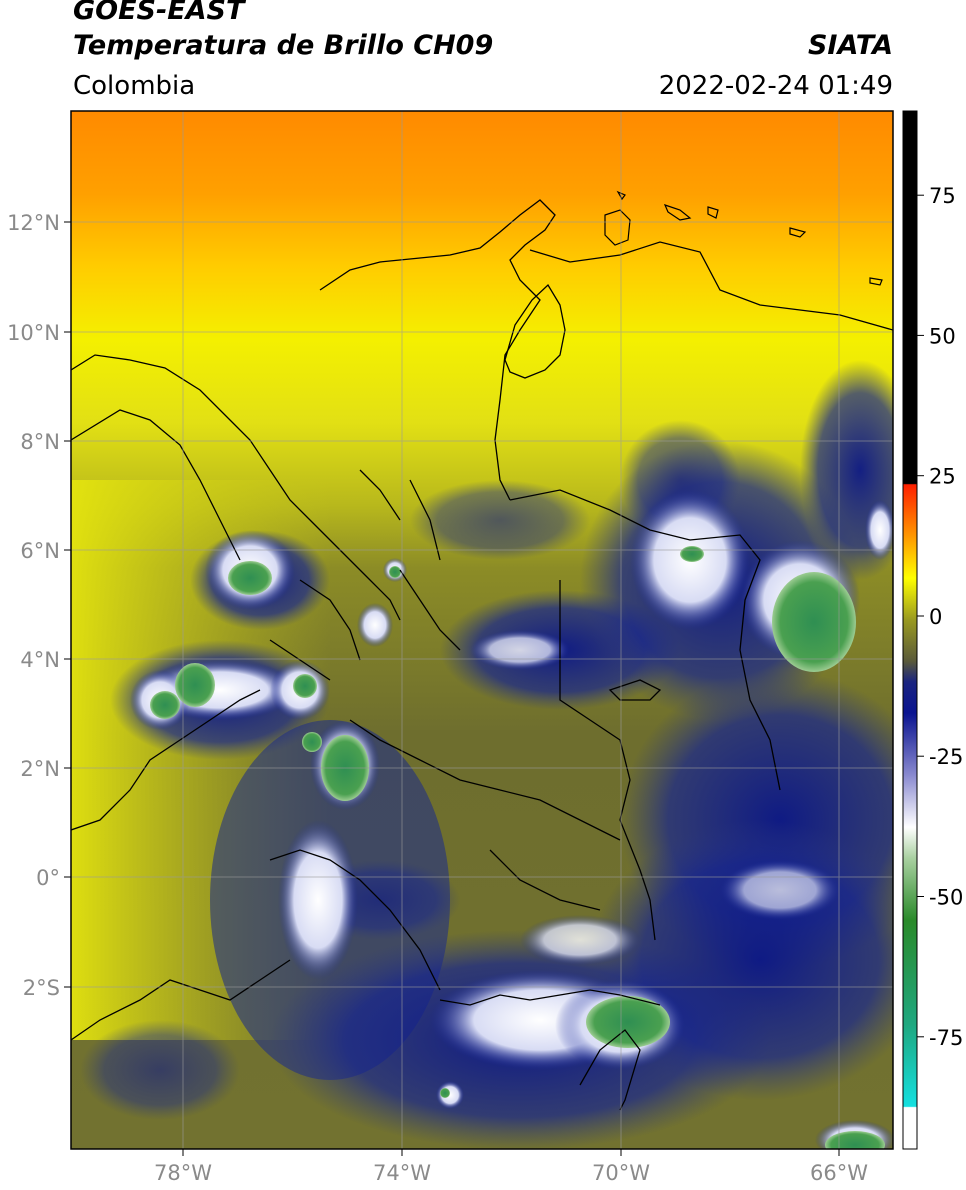  What do you see at coordinates (33, 333) in the screenshot?
I see `lat-label-10n: 10°N` at bounding box center [33, 333].